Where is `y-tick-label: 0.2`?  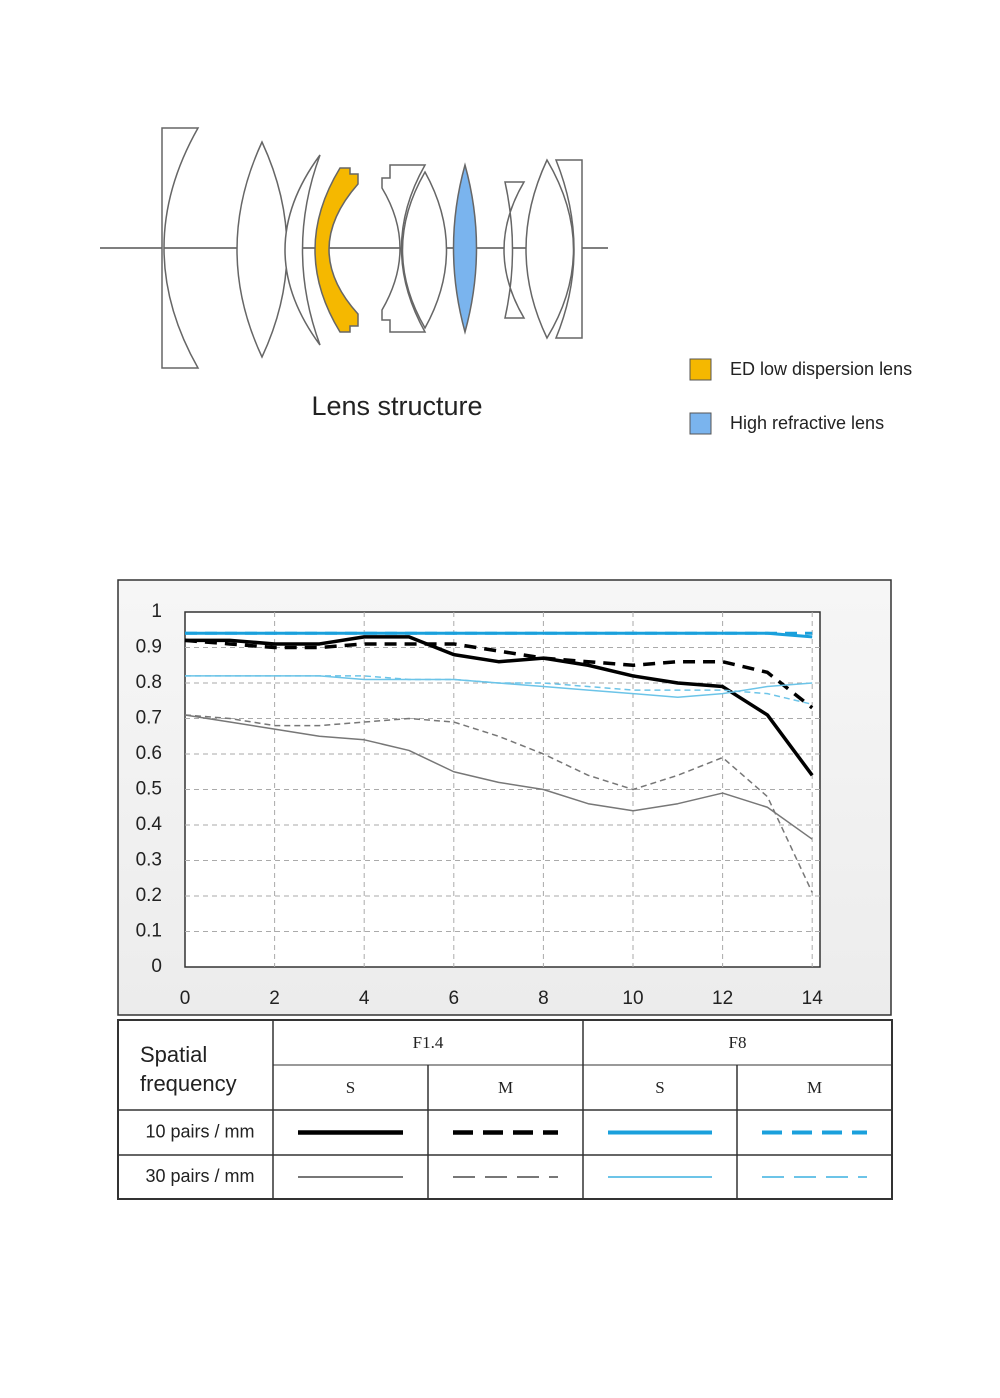
y-tick-label: 0.2 is located at coordinates (149, 895).